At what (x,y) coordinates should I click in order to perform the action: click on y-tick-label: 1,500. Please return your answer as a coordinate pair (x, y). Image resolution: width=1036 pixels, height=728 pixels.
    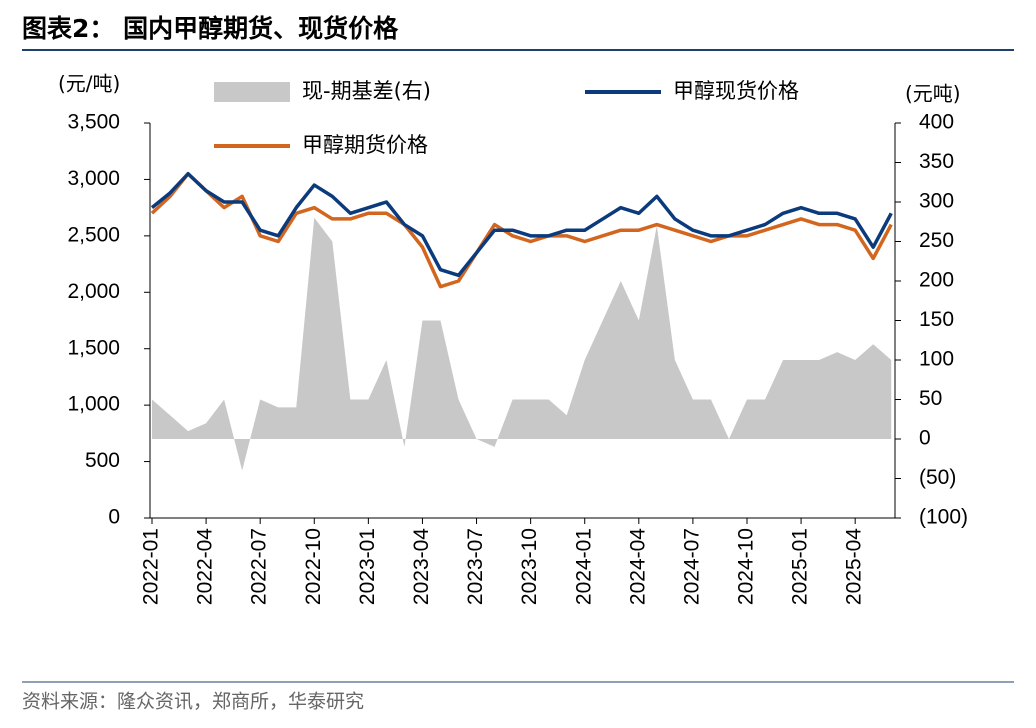
    Looking at the image, I should click on (93, 347).